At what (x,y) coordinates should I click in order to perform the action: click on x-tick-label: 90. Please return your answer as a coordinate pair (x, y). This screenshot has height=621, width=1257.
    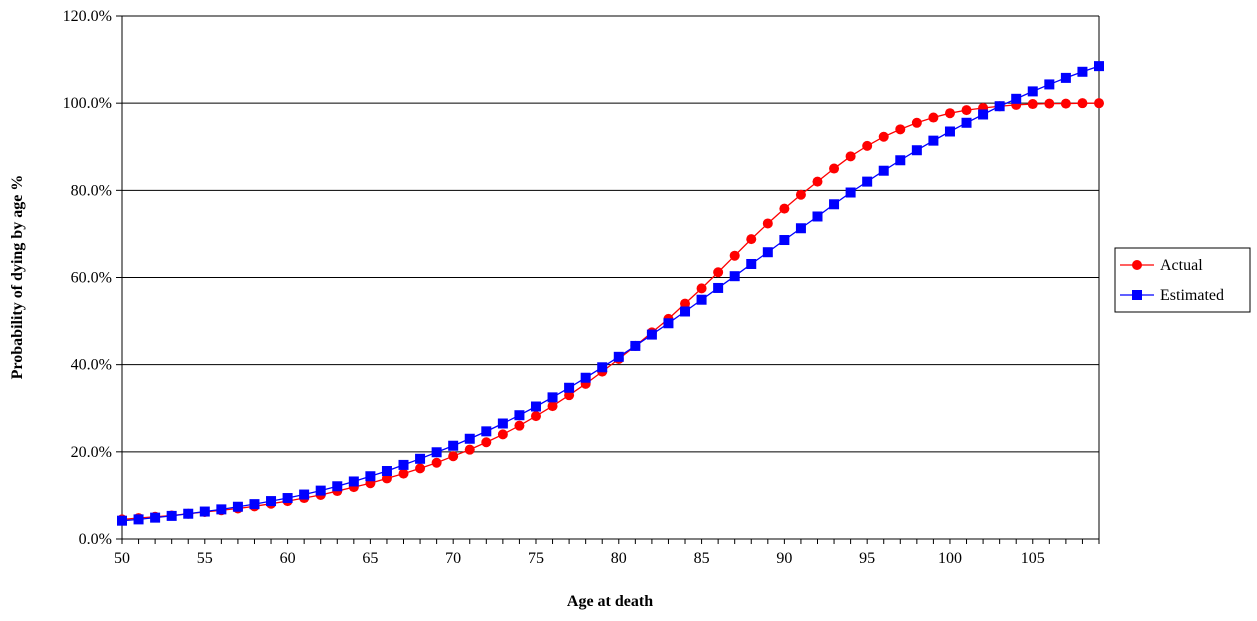
    Looking at the image, I should click on (784, 558).